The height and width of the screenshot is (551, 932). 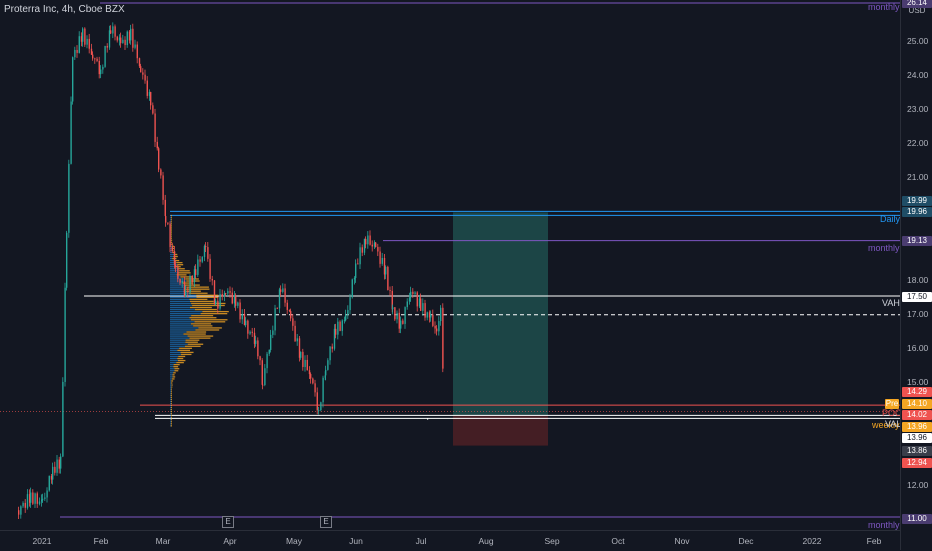 What do you see at coordinates (64, 9) in the screenshot?
I see `symbol-title: Proterra Inc, 4h, Cboe BZX` at bounding box center [64, 9].